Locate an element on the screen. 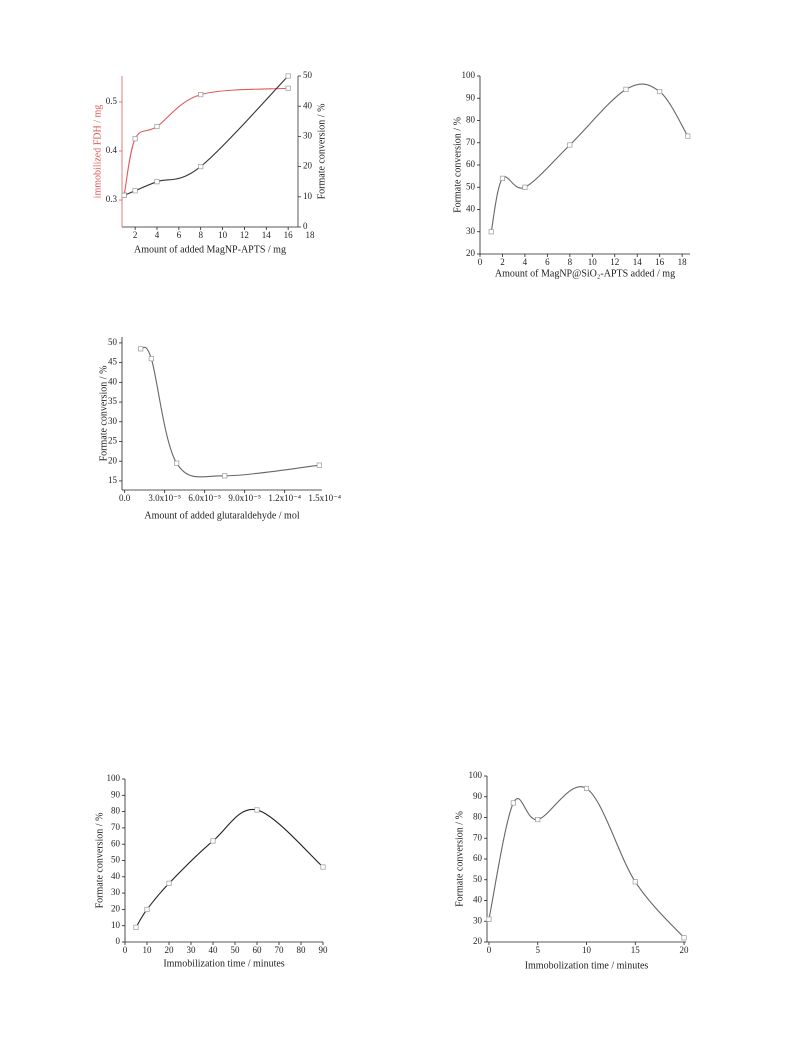 The height and width of the screenshot is (1057, 793). y-tick-label: 0.3 is located at coordinates (112, 199).